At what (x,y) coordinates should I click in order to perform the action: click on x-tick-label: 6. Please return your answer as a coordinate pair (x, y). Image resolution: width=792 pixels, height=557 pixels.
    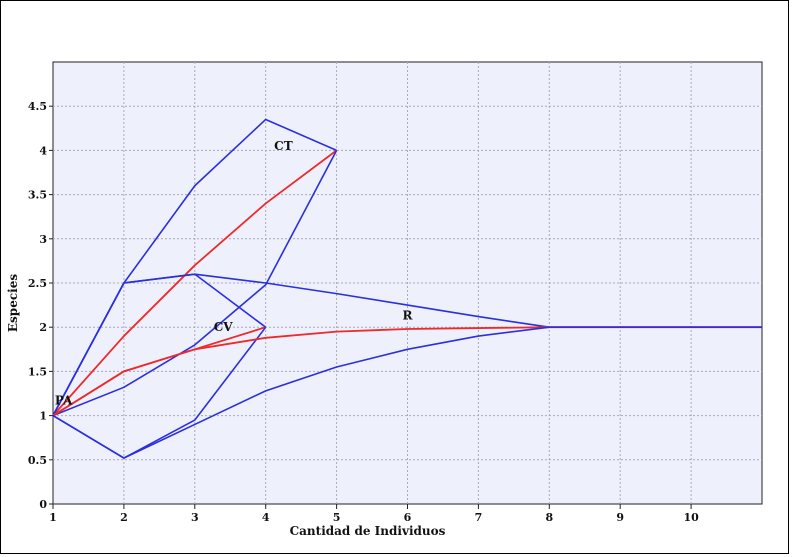
    Looking at the image, I should click on (408, 517).